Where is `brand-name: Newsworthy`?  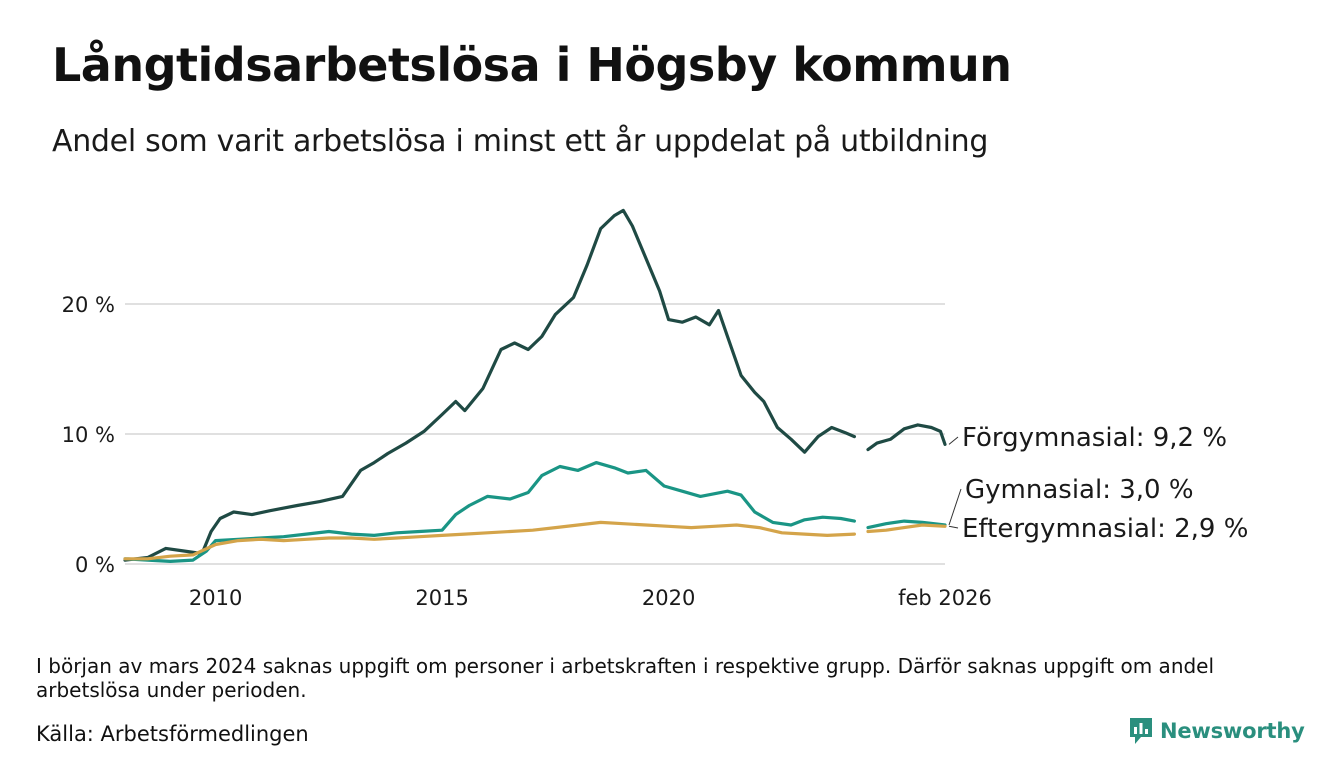
brand-name: Newsworthy is located at coordinates (1232, 731).